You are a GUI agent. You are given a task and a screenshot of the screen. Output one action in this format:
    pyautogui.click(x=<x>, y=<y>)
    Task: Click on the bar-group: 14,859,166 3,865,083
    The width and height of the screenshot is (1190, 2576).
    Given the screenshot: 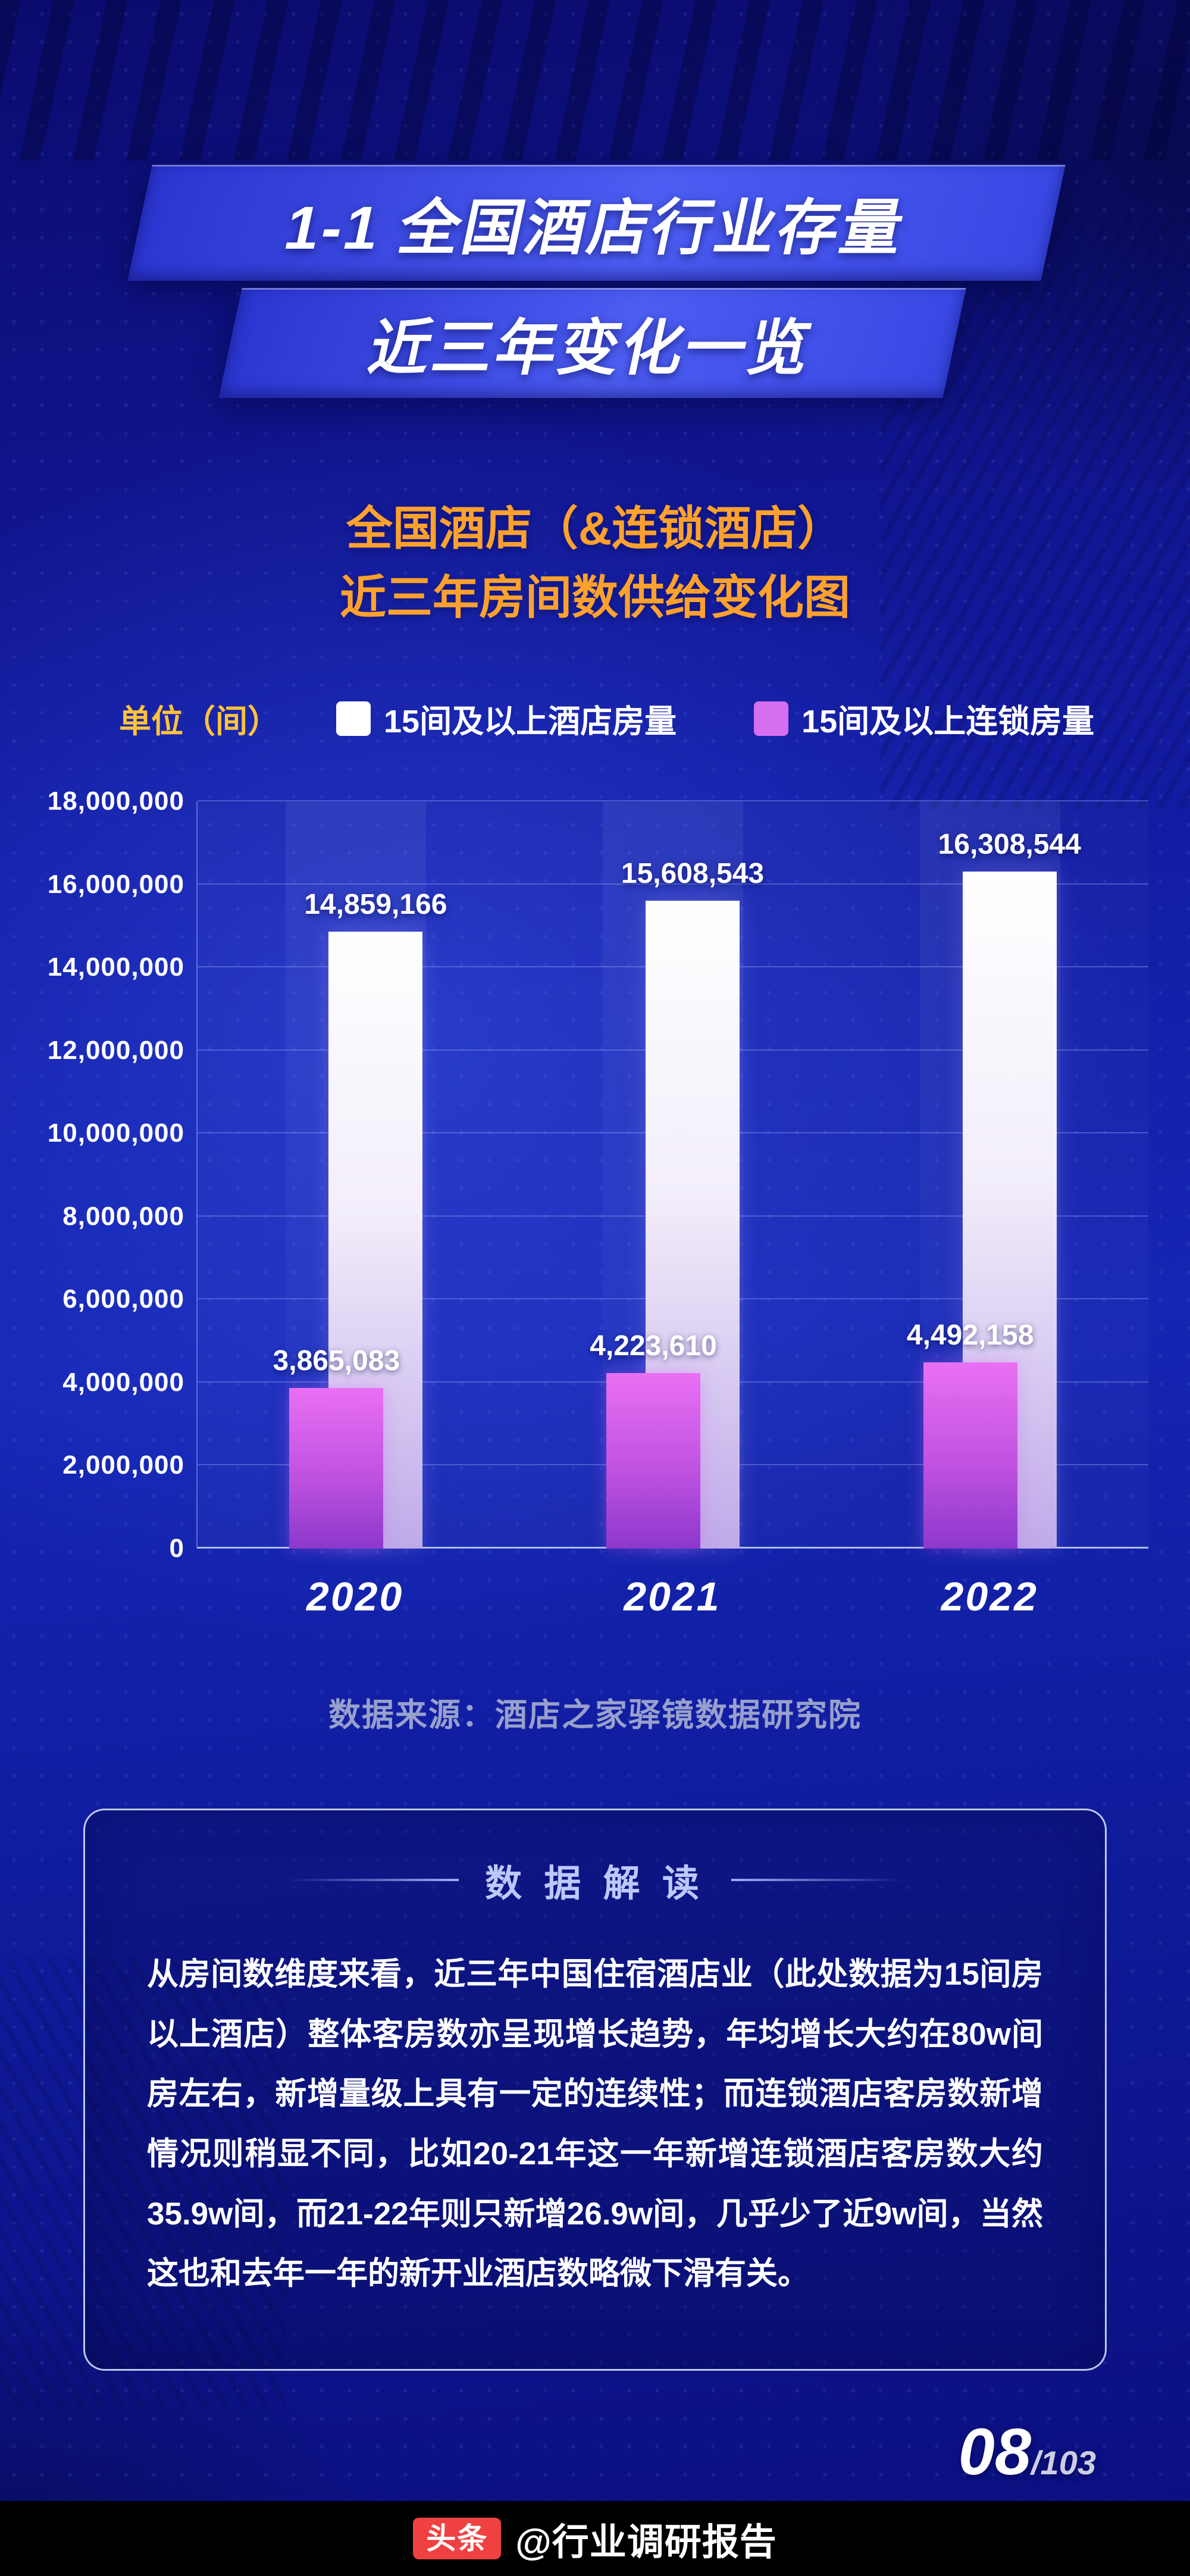 What is the action you would take?
    pyautogui.click(x=356, y=1175)
    